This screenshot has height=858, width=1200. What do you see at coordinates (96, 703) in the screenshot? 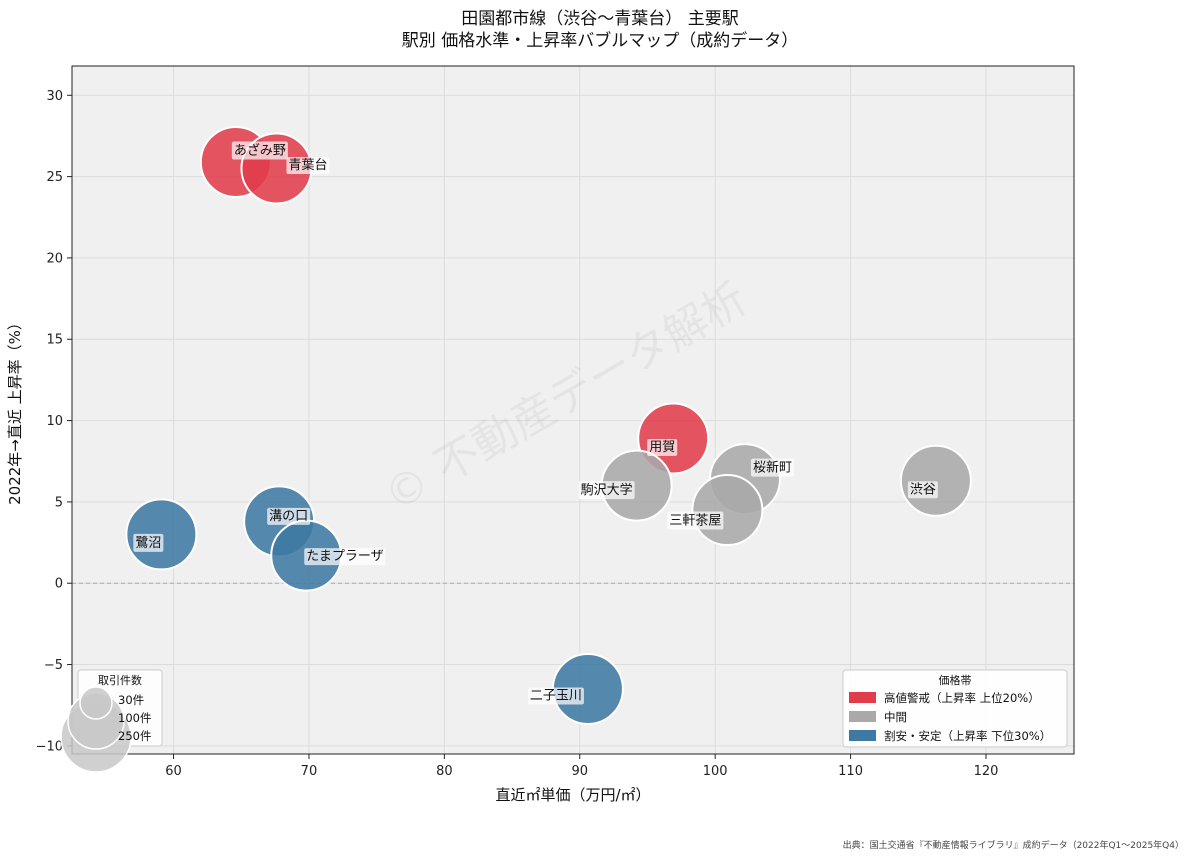
I see `size-legend-bubble-small` at bounding box center [96, 703].